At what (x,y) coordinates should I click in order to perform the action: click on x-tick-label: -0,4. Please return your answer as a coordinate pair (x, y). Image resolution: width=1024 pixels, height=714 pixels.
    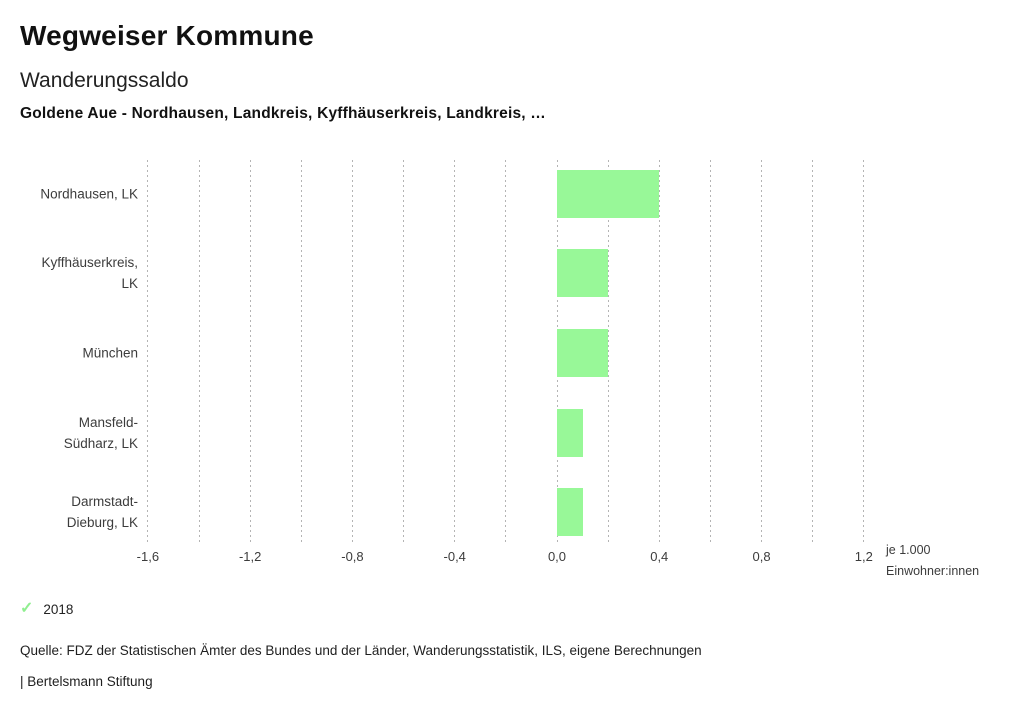
    Looking at the image, I should click on (454, 556).